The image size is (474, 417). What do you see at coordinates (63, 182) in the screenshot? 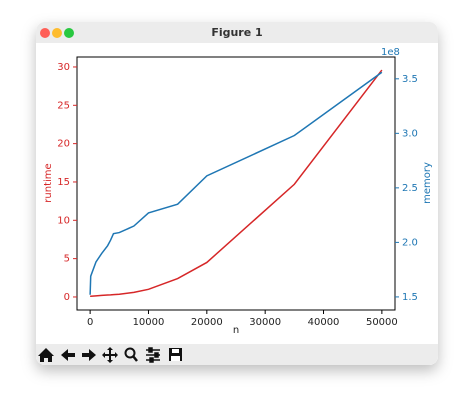
I see `y-tick-label: 15` at bounding box center [63, 182].